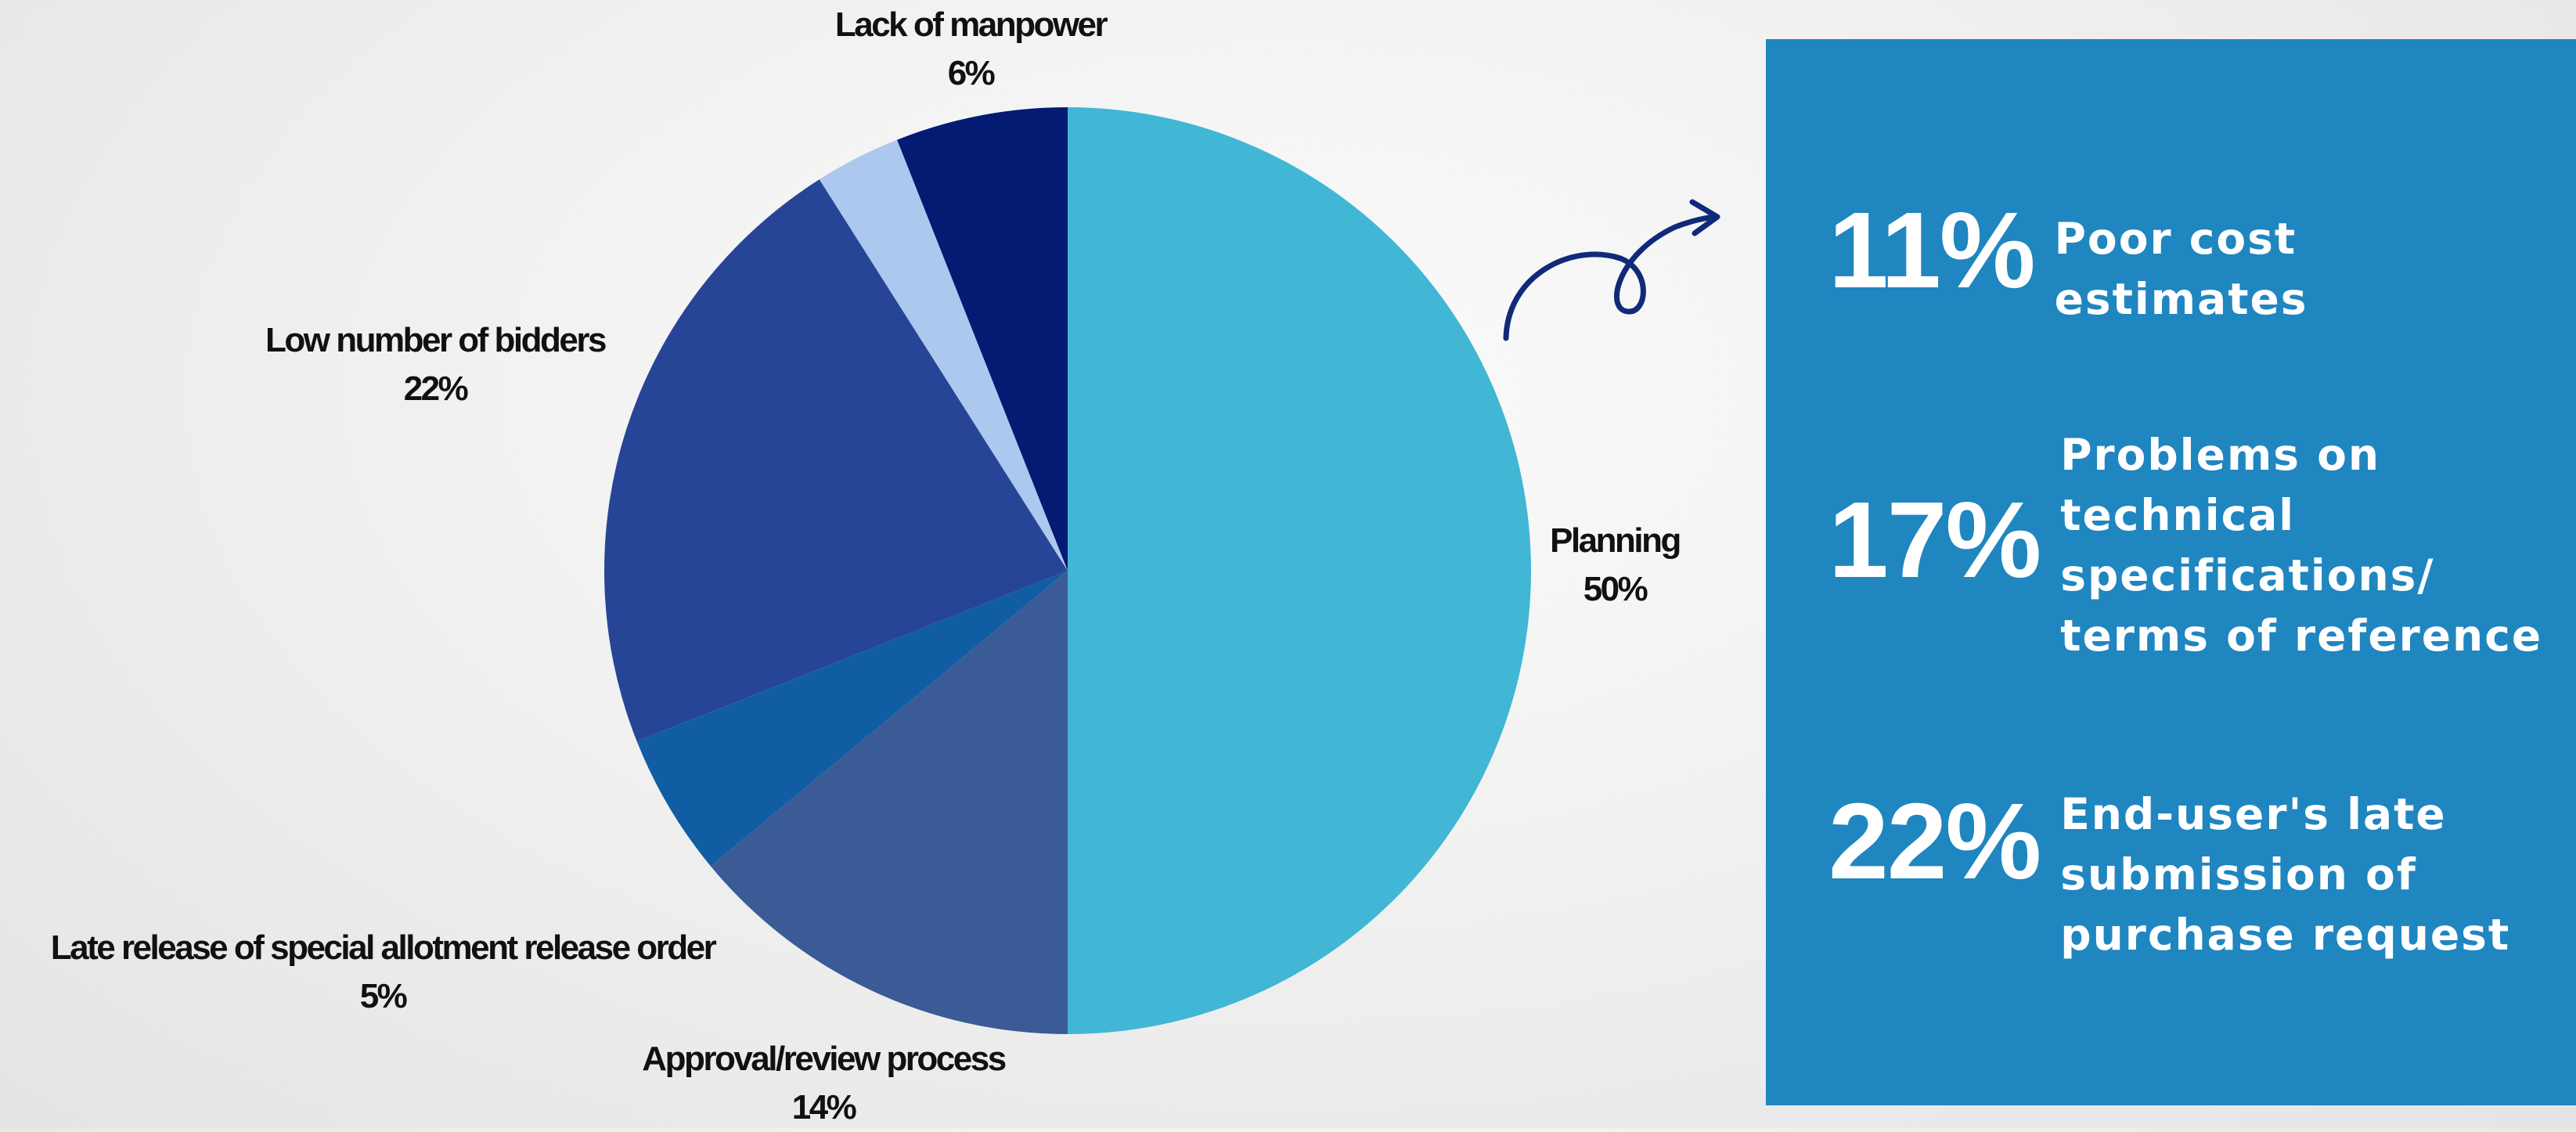  I want to click on slice-label-low-bidders-name: Low number of bidders, so click(436, 340).